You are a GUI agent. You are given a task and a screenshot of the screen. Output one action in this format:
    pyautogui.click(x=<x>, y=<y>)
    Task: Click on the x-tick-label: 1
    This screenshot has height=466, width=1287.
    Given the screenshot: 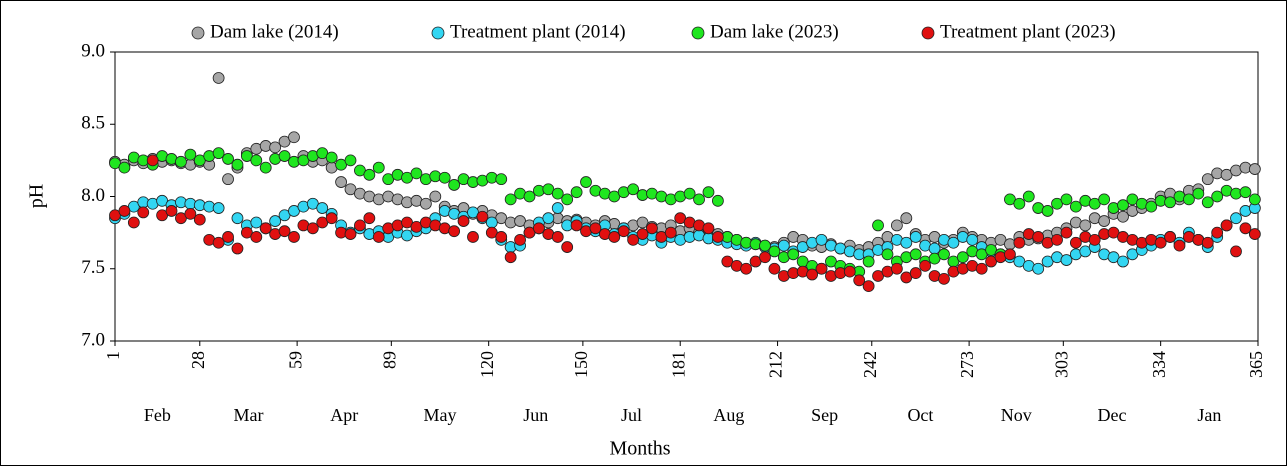 What is the action you would take?
    pyautogui.click(x=113, y=355)
    